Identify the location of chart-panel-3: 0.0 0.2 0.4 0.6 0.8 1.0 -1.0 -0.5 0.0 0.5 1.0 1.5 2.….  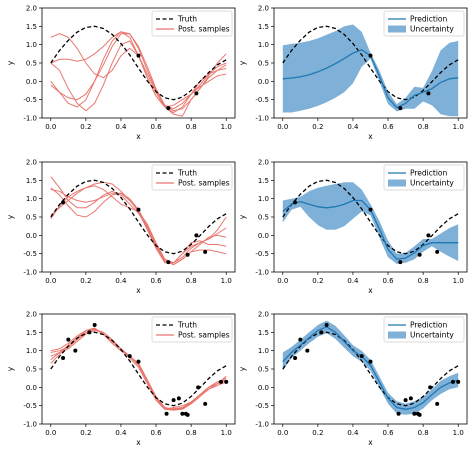
(121, 227).